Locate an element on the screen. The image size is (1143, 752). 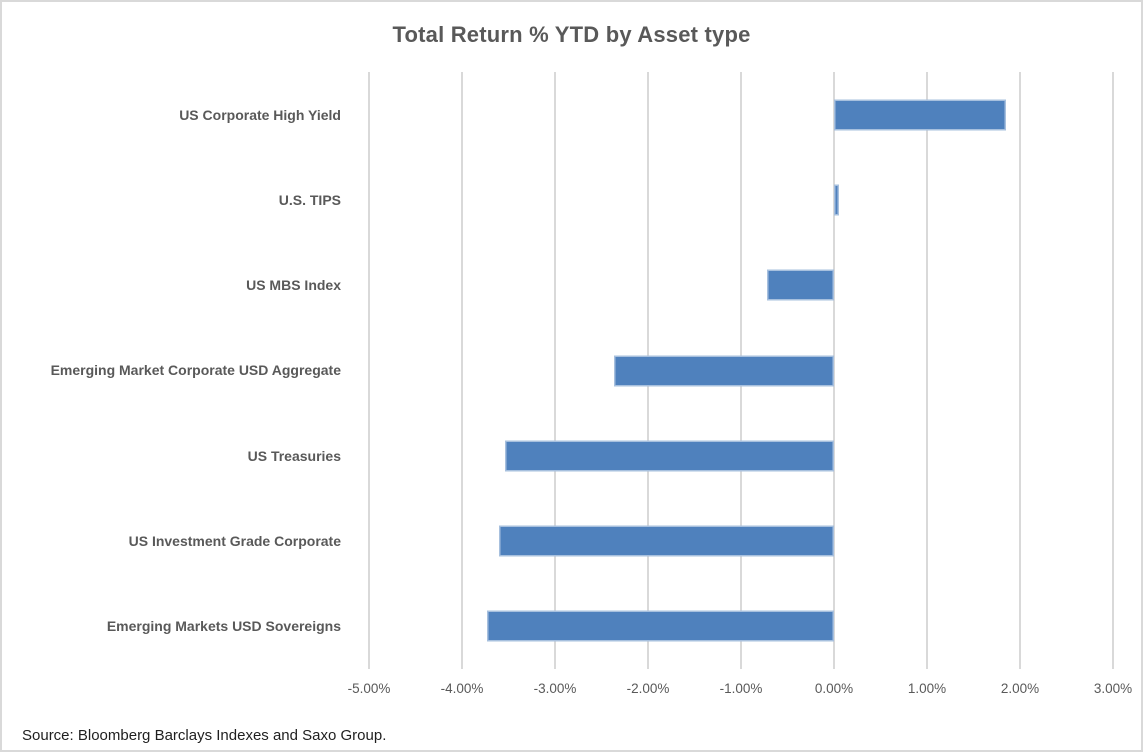
category-label: Emerging Markets USD Sovereigns is located at coordinates (223, 626).